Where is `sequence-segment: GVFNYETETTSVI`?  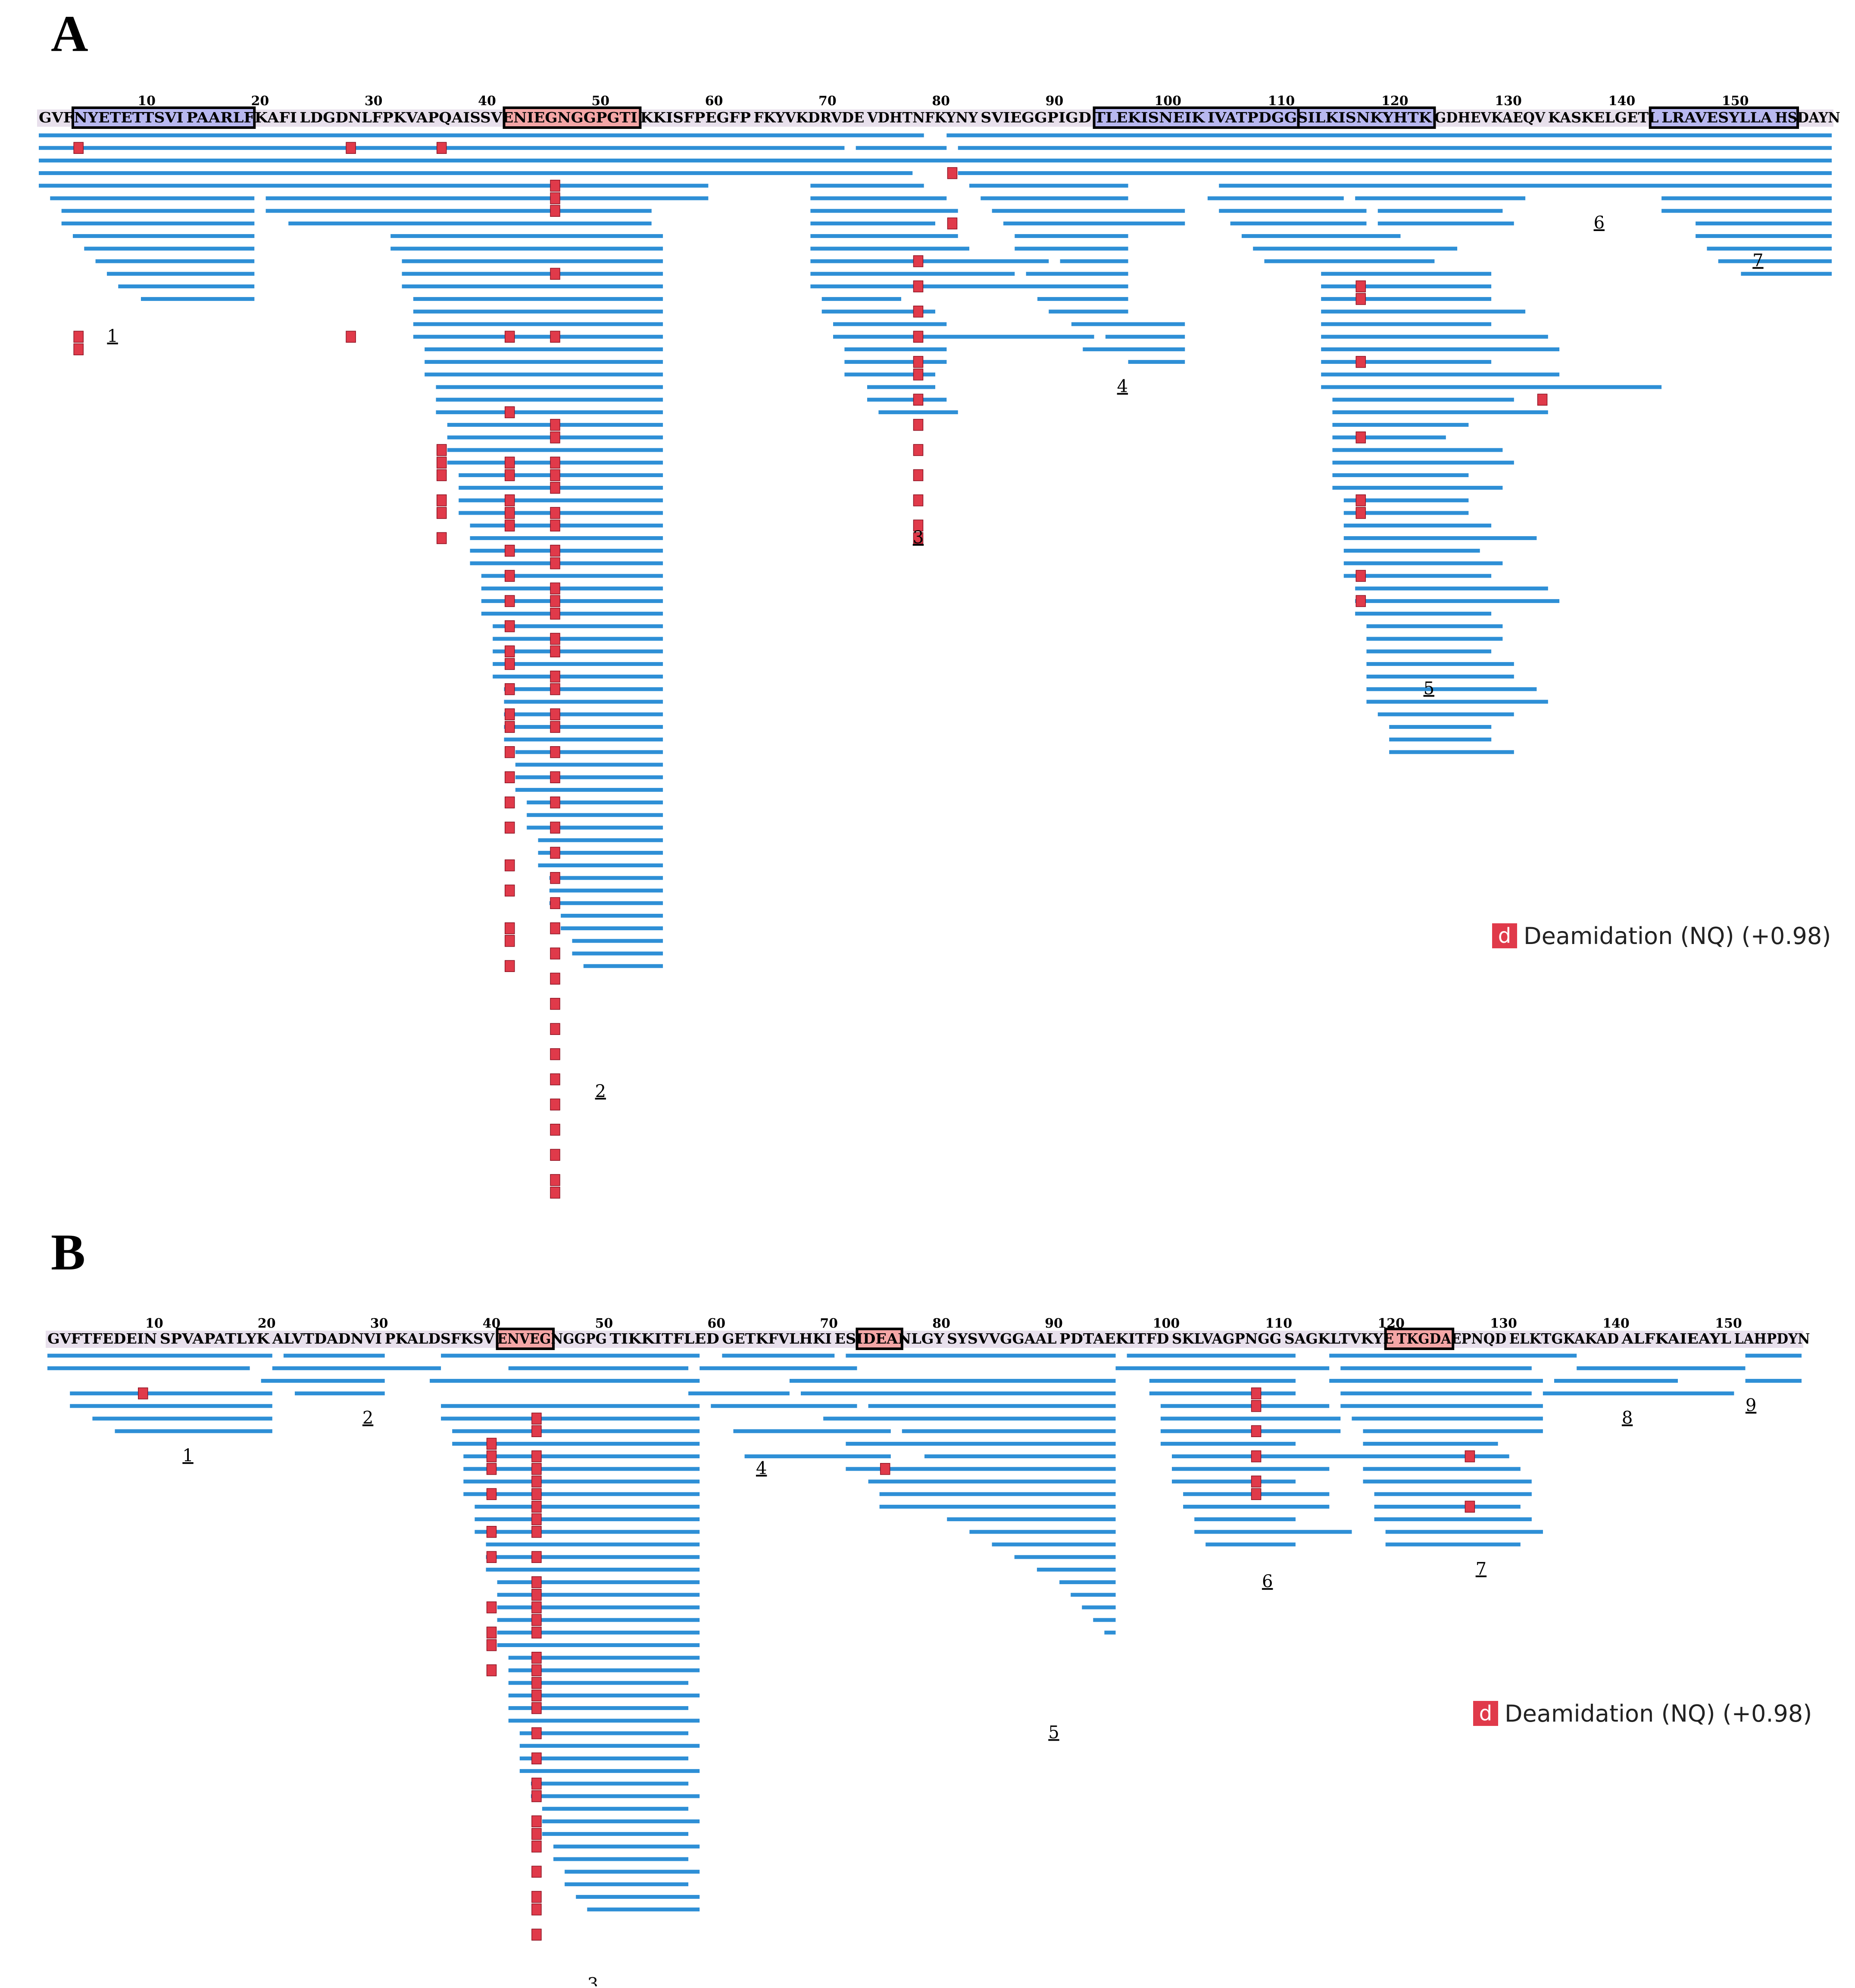 sequence-segment: GVFNYETETTSVI is located at coordinates (112, 117).